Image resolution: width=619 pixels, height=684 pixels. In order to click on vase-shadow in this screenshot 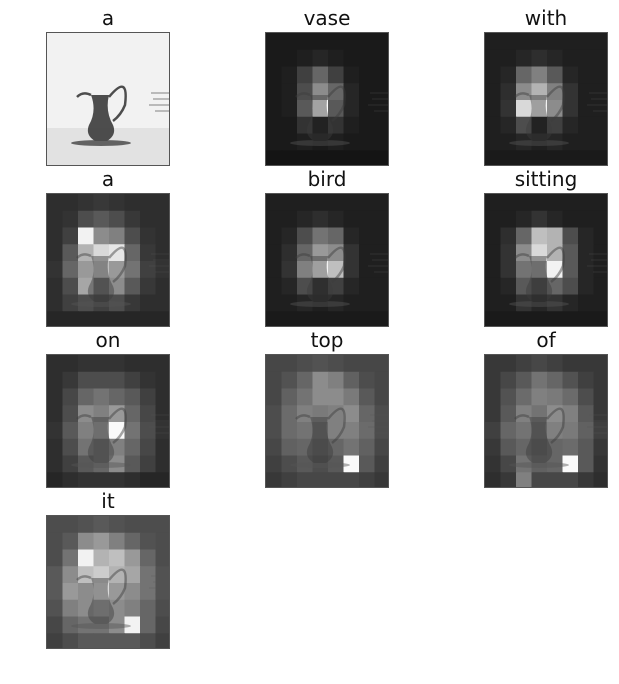, I will do `click(101, 465)`.